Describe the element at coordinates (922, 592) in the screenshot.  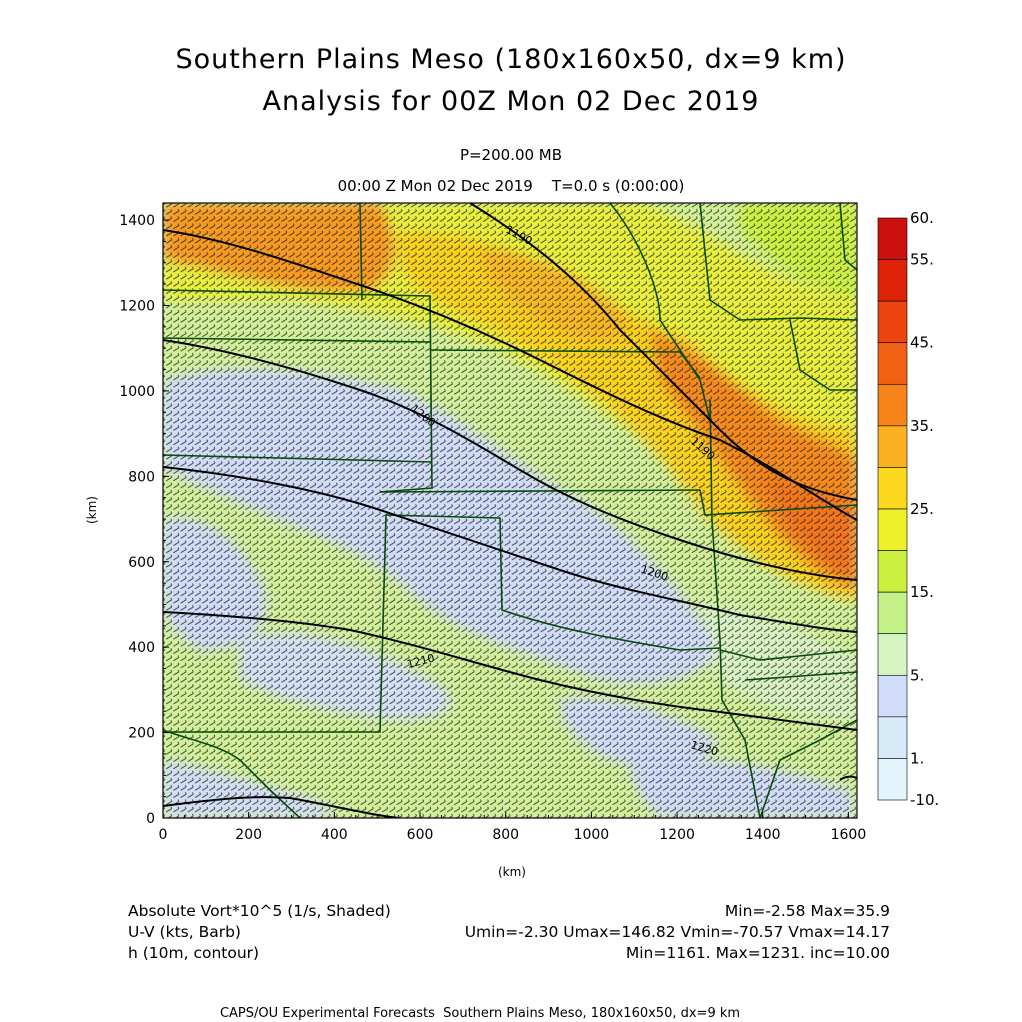
I see `colorbar-label: 15.` at that location.